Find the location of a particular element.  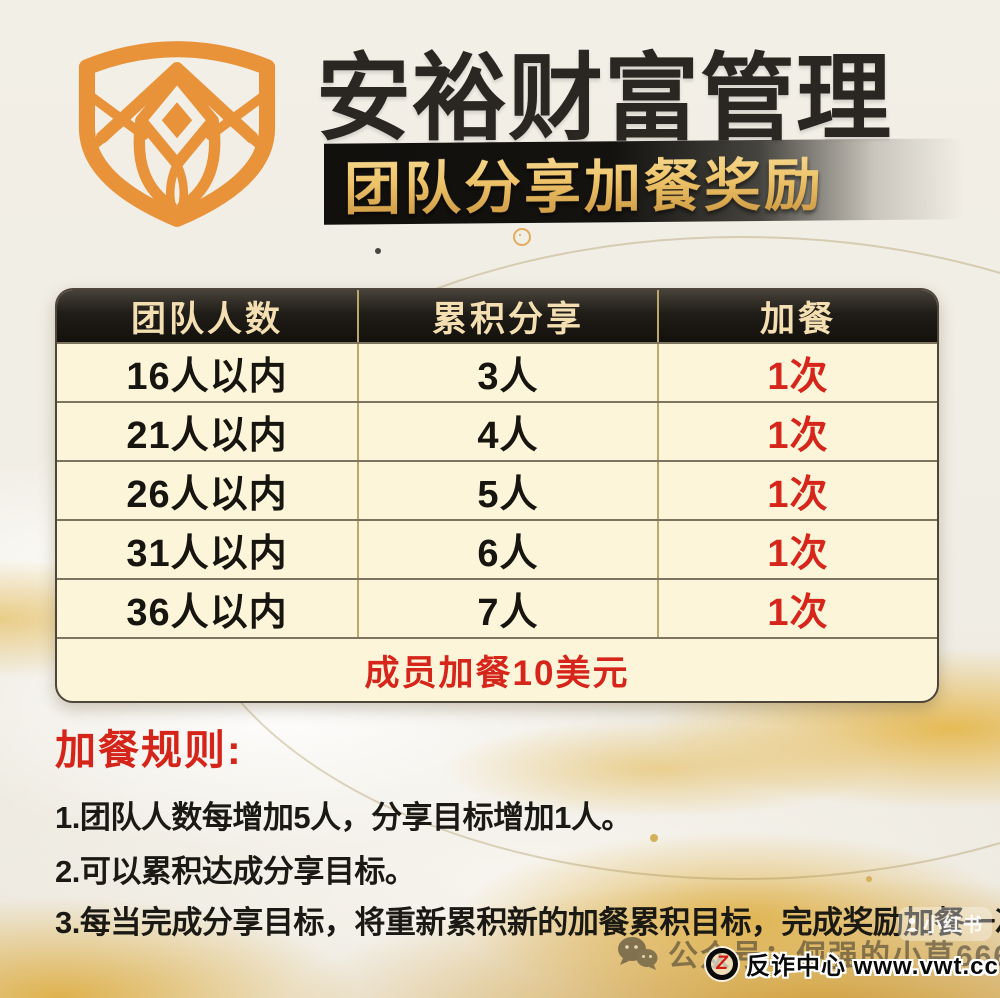

rule-item-1: 1.团队人数每增加5人，分享目标增加1人。 is located at coordinates (343, 817).